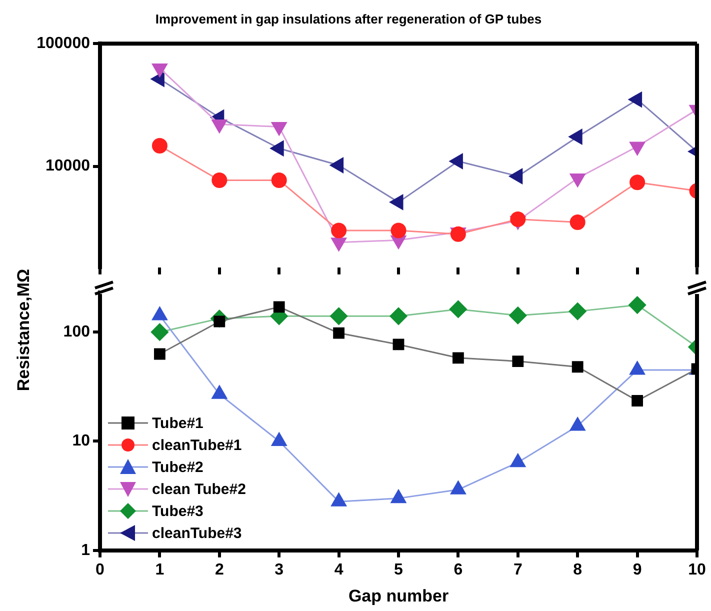  Describe the element at coordinates (159, 569) in the screenshot. I see `x-tick-label: 1` at that location.